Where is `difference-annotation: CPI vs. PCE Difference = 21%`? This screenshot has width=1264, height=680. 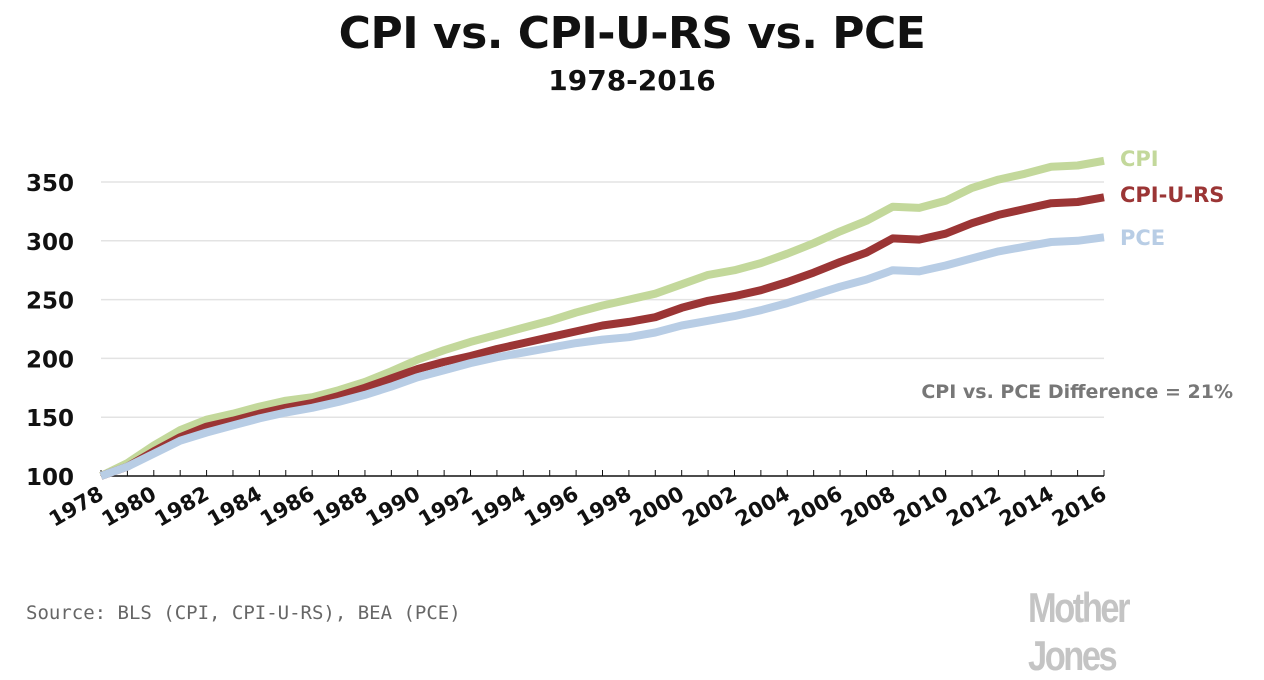
difference-annotation: CPI vs. PCE Difference = 21% is located at coordinates (1077, 392).